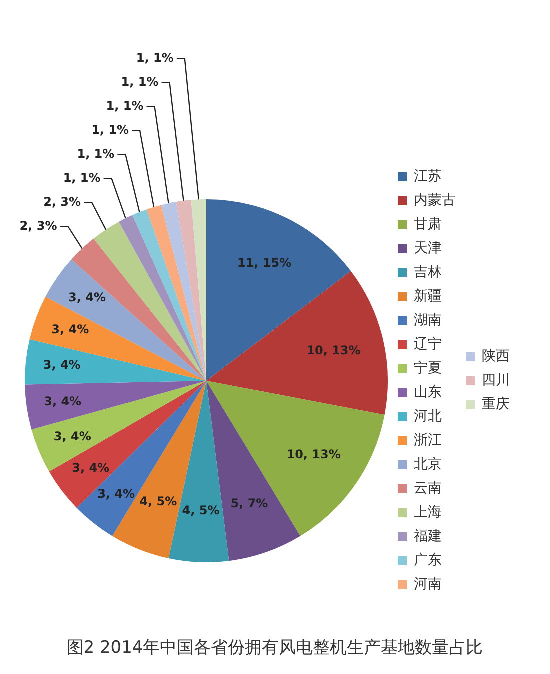 The image size is (550, 674). I want to click on legend-label: 陕西, so click(496, 356).